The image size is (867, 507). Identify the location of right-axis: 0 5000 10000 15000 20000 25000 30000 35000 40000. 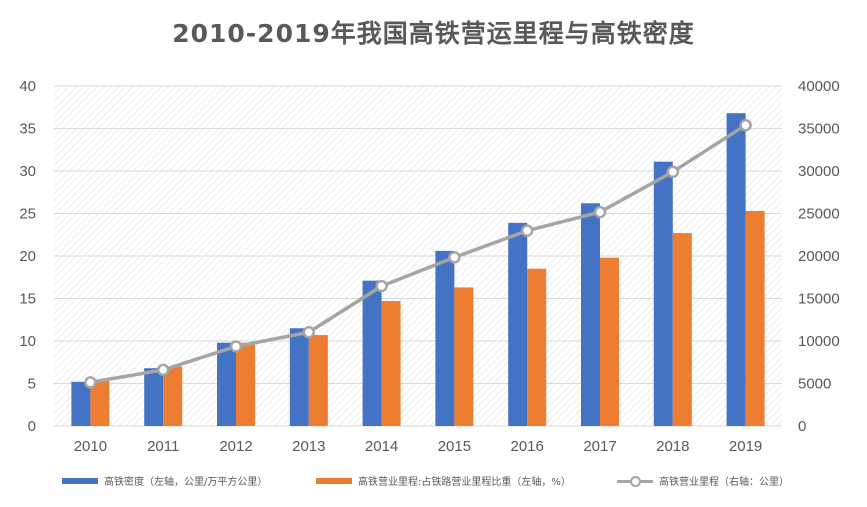
(819, 256).